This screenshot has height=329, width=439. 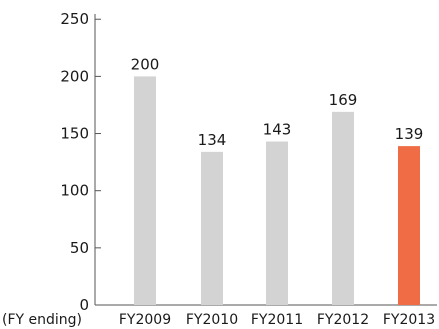 I want to click on y-axis: 0 50 100 150 200 250, so click(x=80, y=162).